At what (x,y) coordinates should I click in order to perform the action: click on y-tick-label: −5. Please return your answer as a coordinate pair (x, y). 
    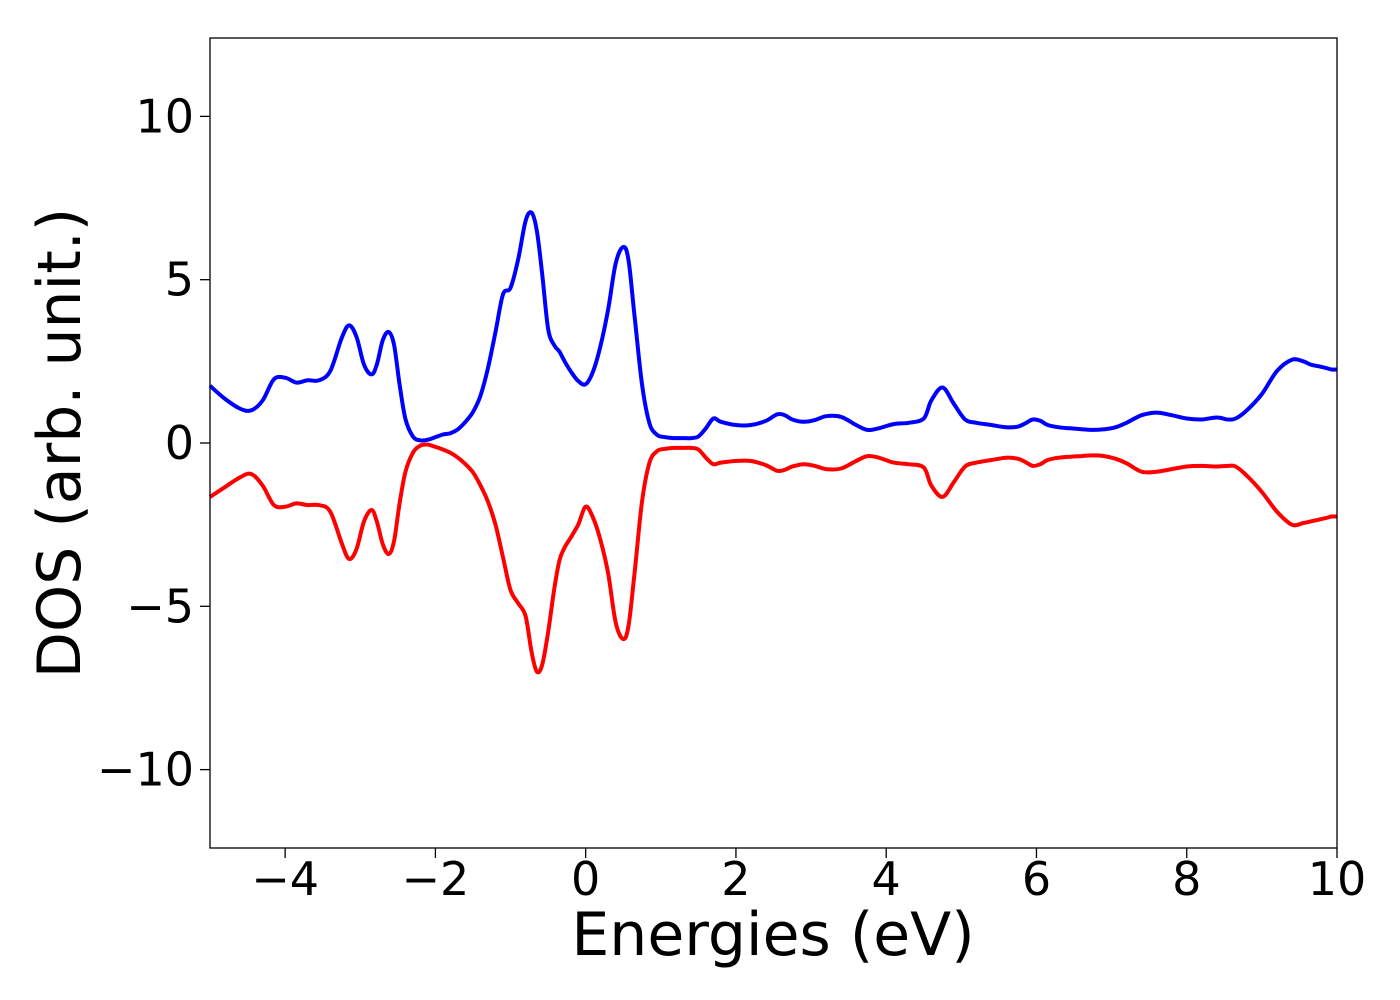
    Looking at the image, I should click on (160, 606).